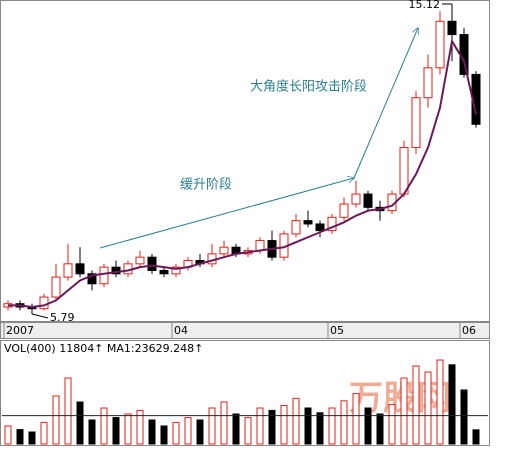 The height and width of the screenshot is (451, 510). Describe the element at coordinates (62, 317) in the screenshot. I see `low-label: 5.79` at that location.